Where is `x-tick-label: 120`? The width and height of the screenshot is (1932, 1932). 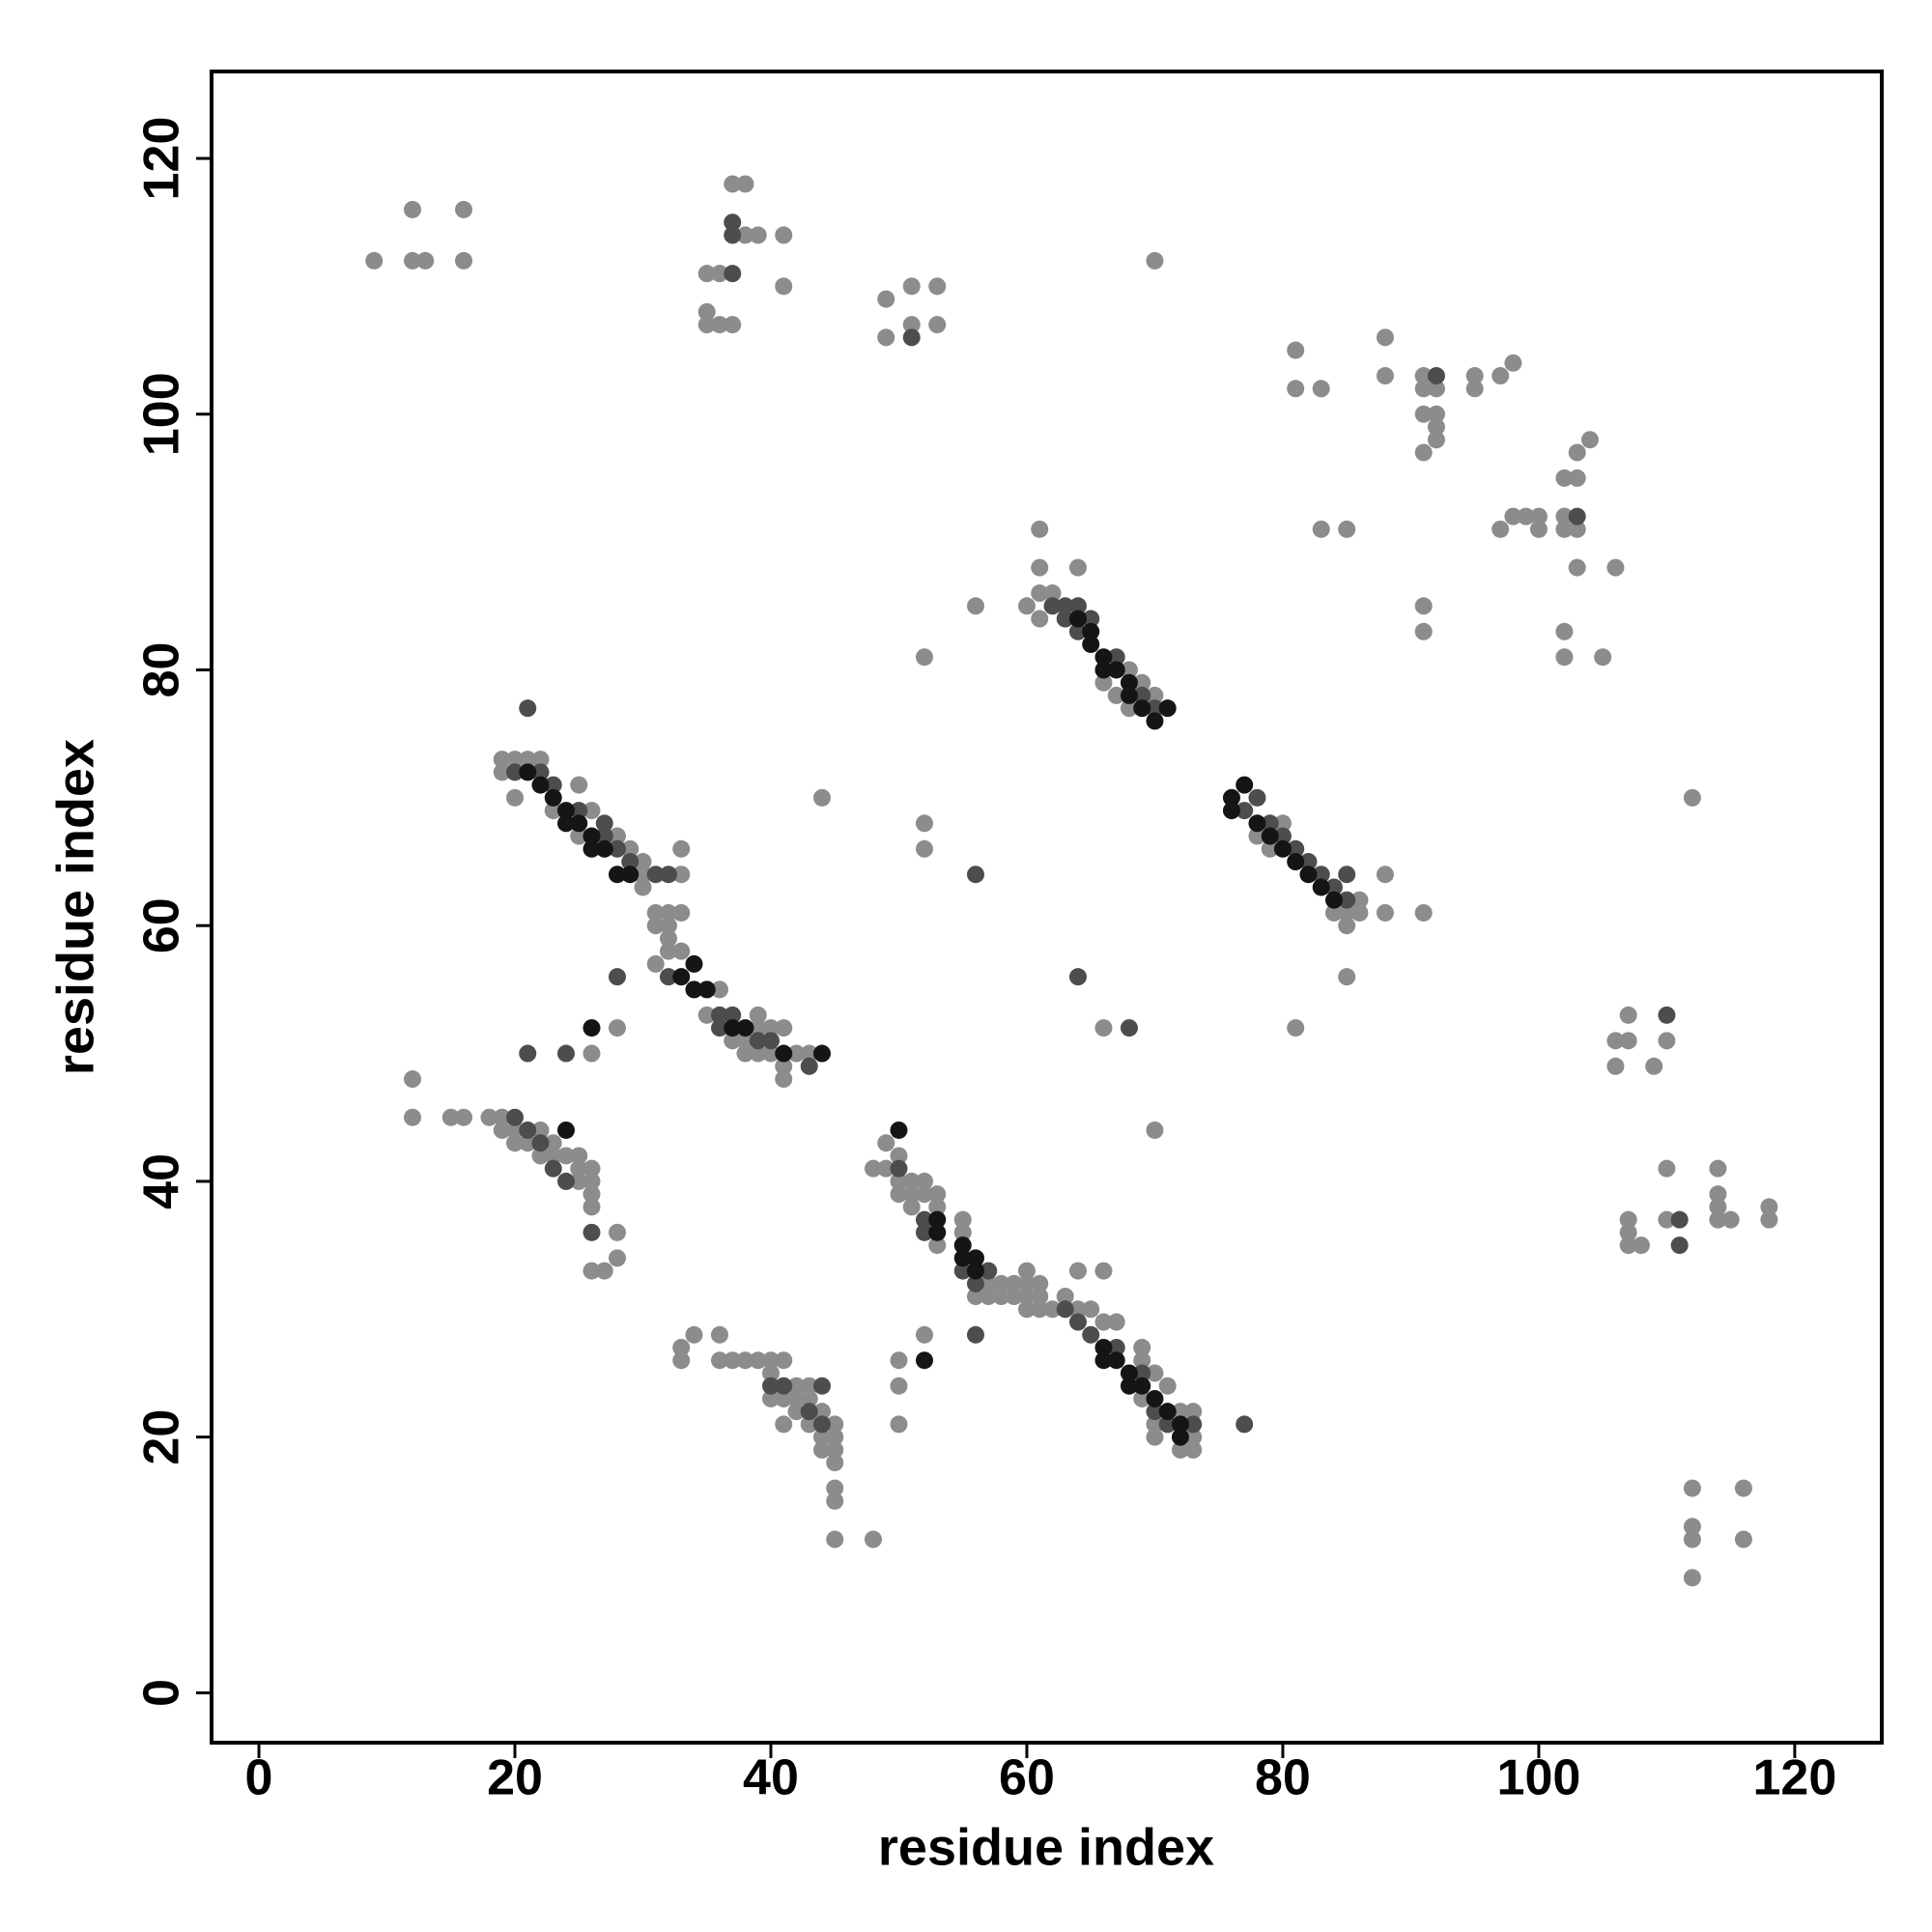 x-tick-label: 120 is located at coordinates (1795, 1778).